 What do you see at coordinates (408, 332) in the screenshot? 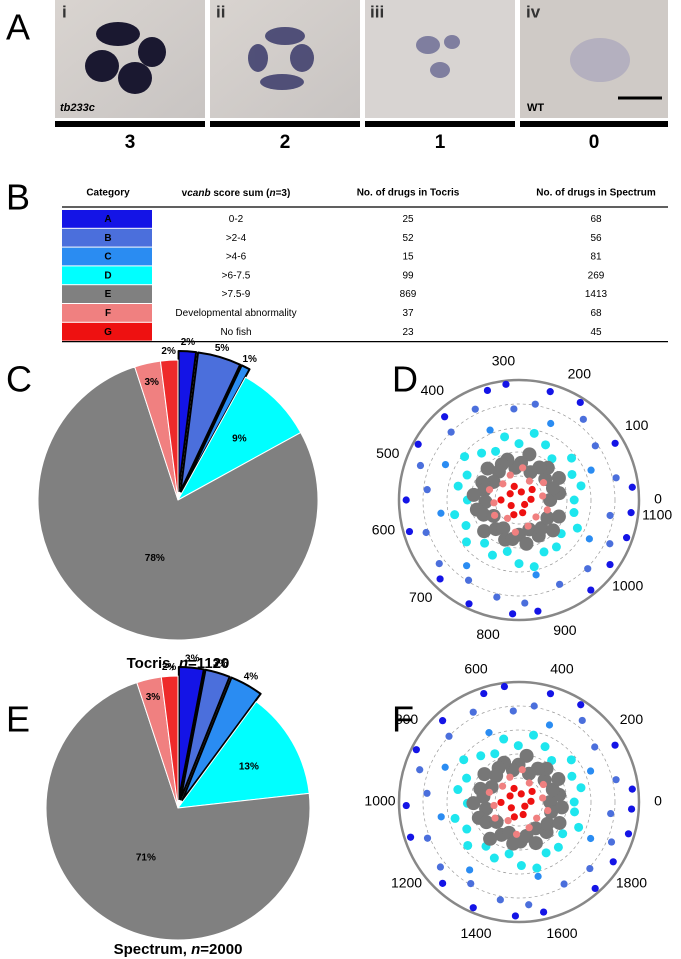
I see `table-cell: 23` at bounding box center [408, 332].